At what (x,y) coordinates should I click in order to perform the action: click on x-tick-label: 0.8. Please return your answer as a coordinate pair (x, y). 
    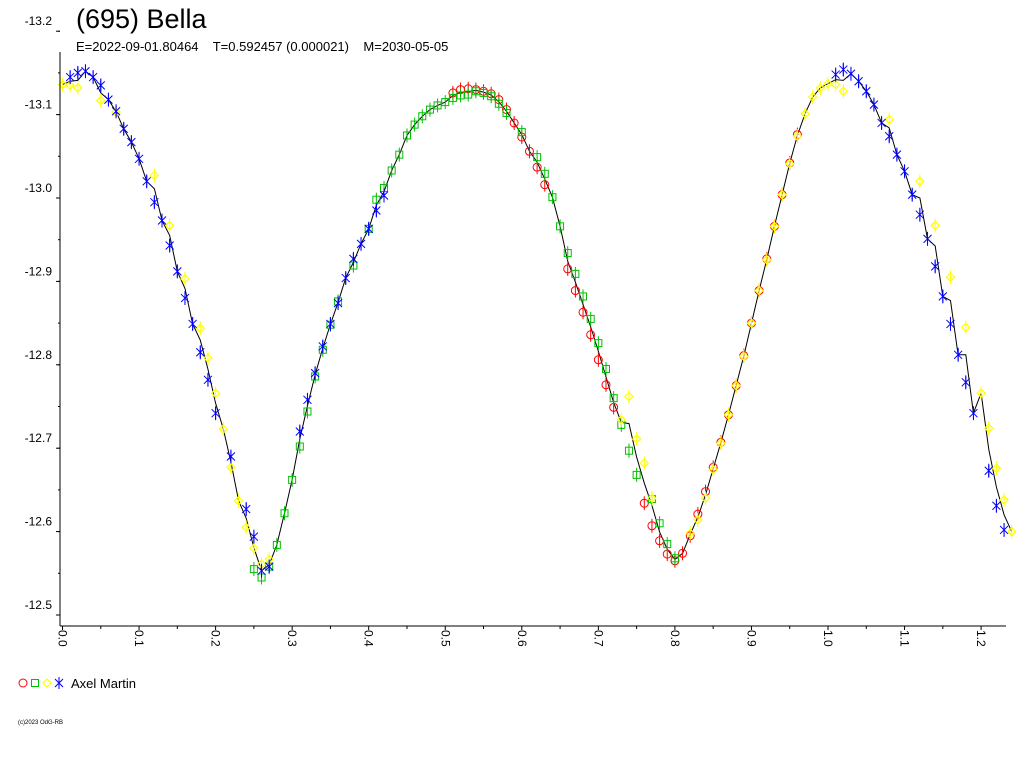
    Looking at the image, I should click on (675, 638).